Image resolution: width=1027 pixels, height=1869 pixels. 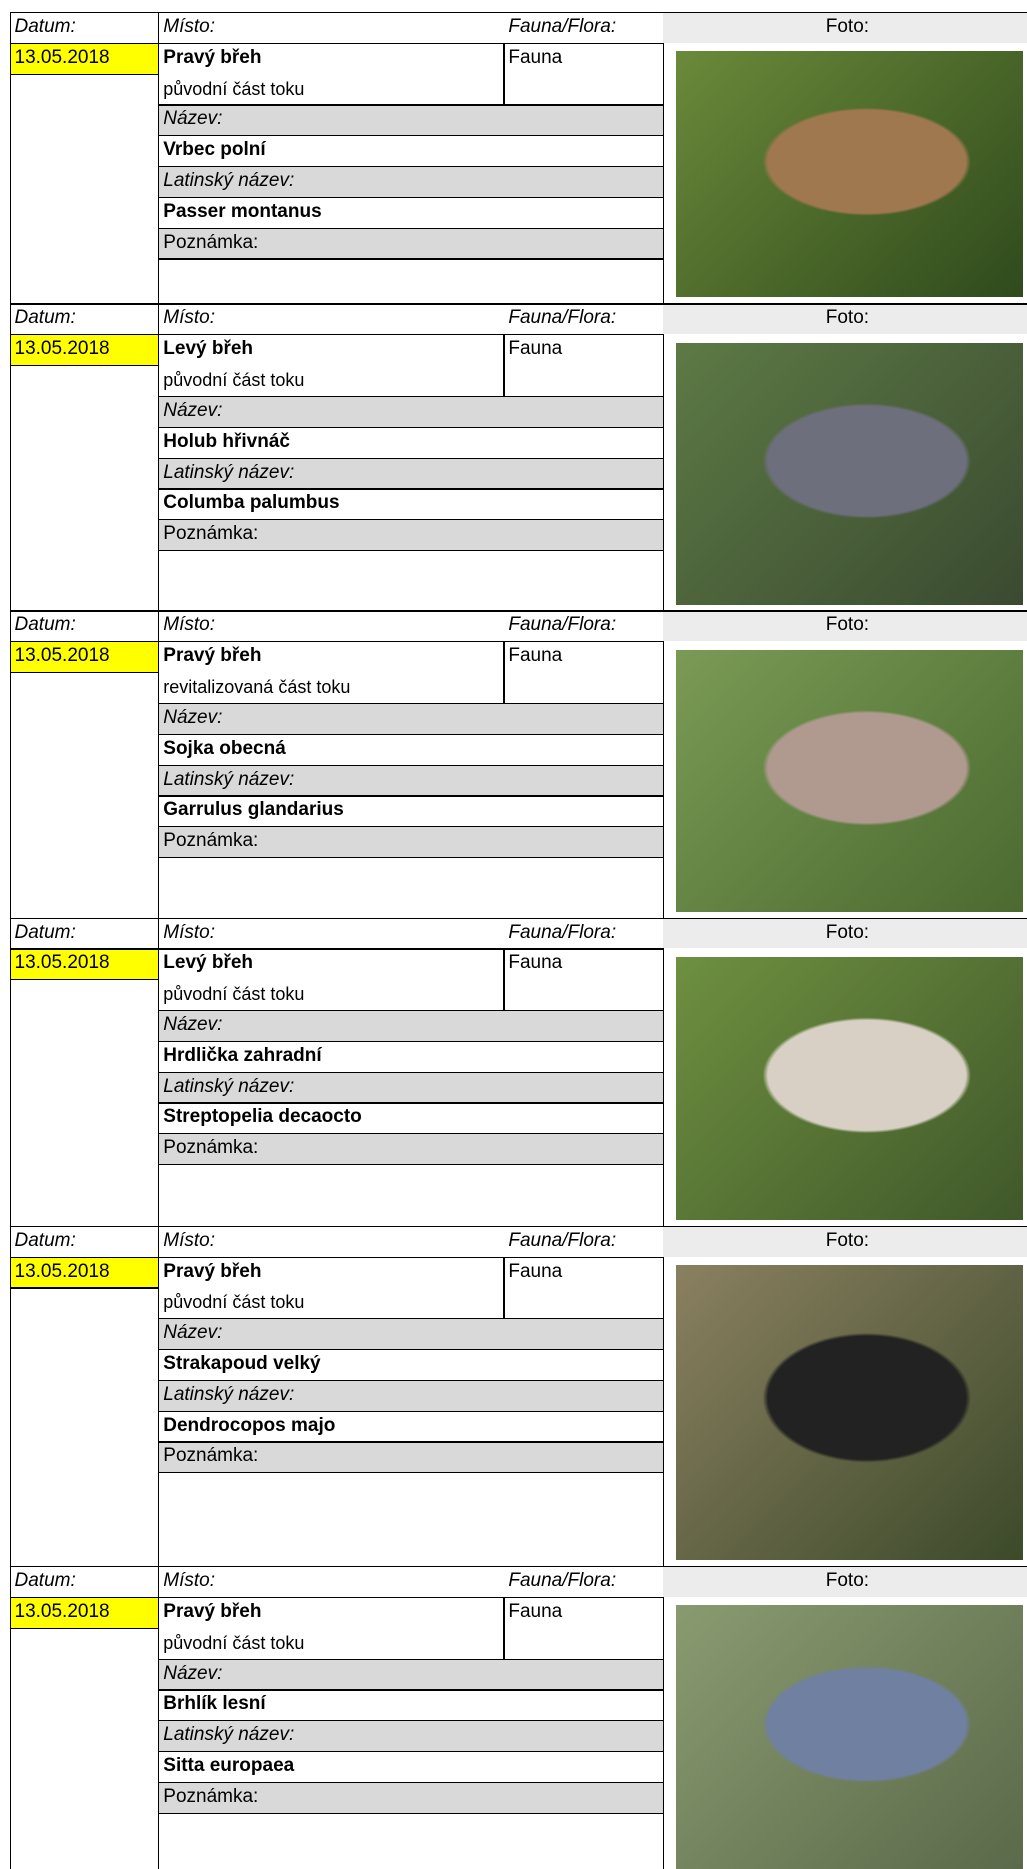 What do you see at coordinates (844, 319) in the screenshot?
I see `header-photo: Foto:` at bounding box center [844, 319].